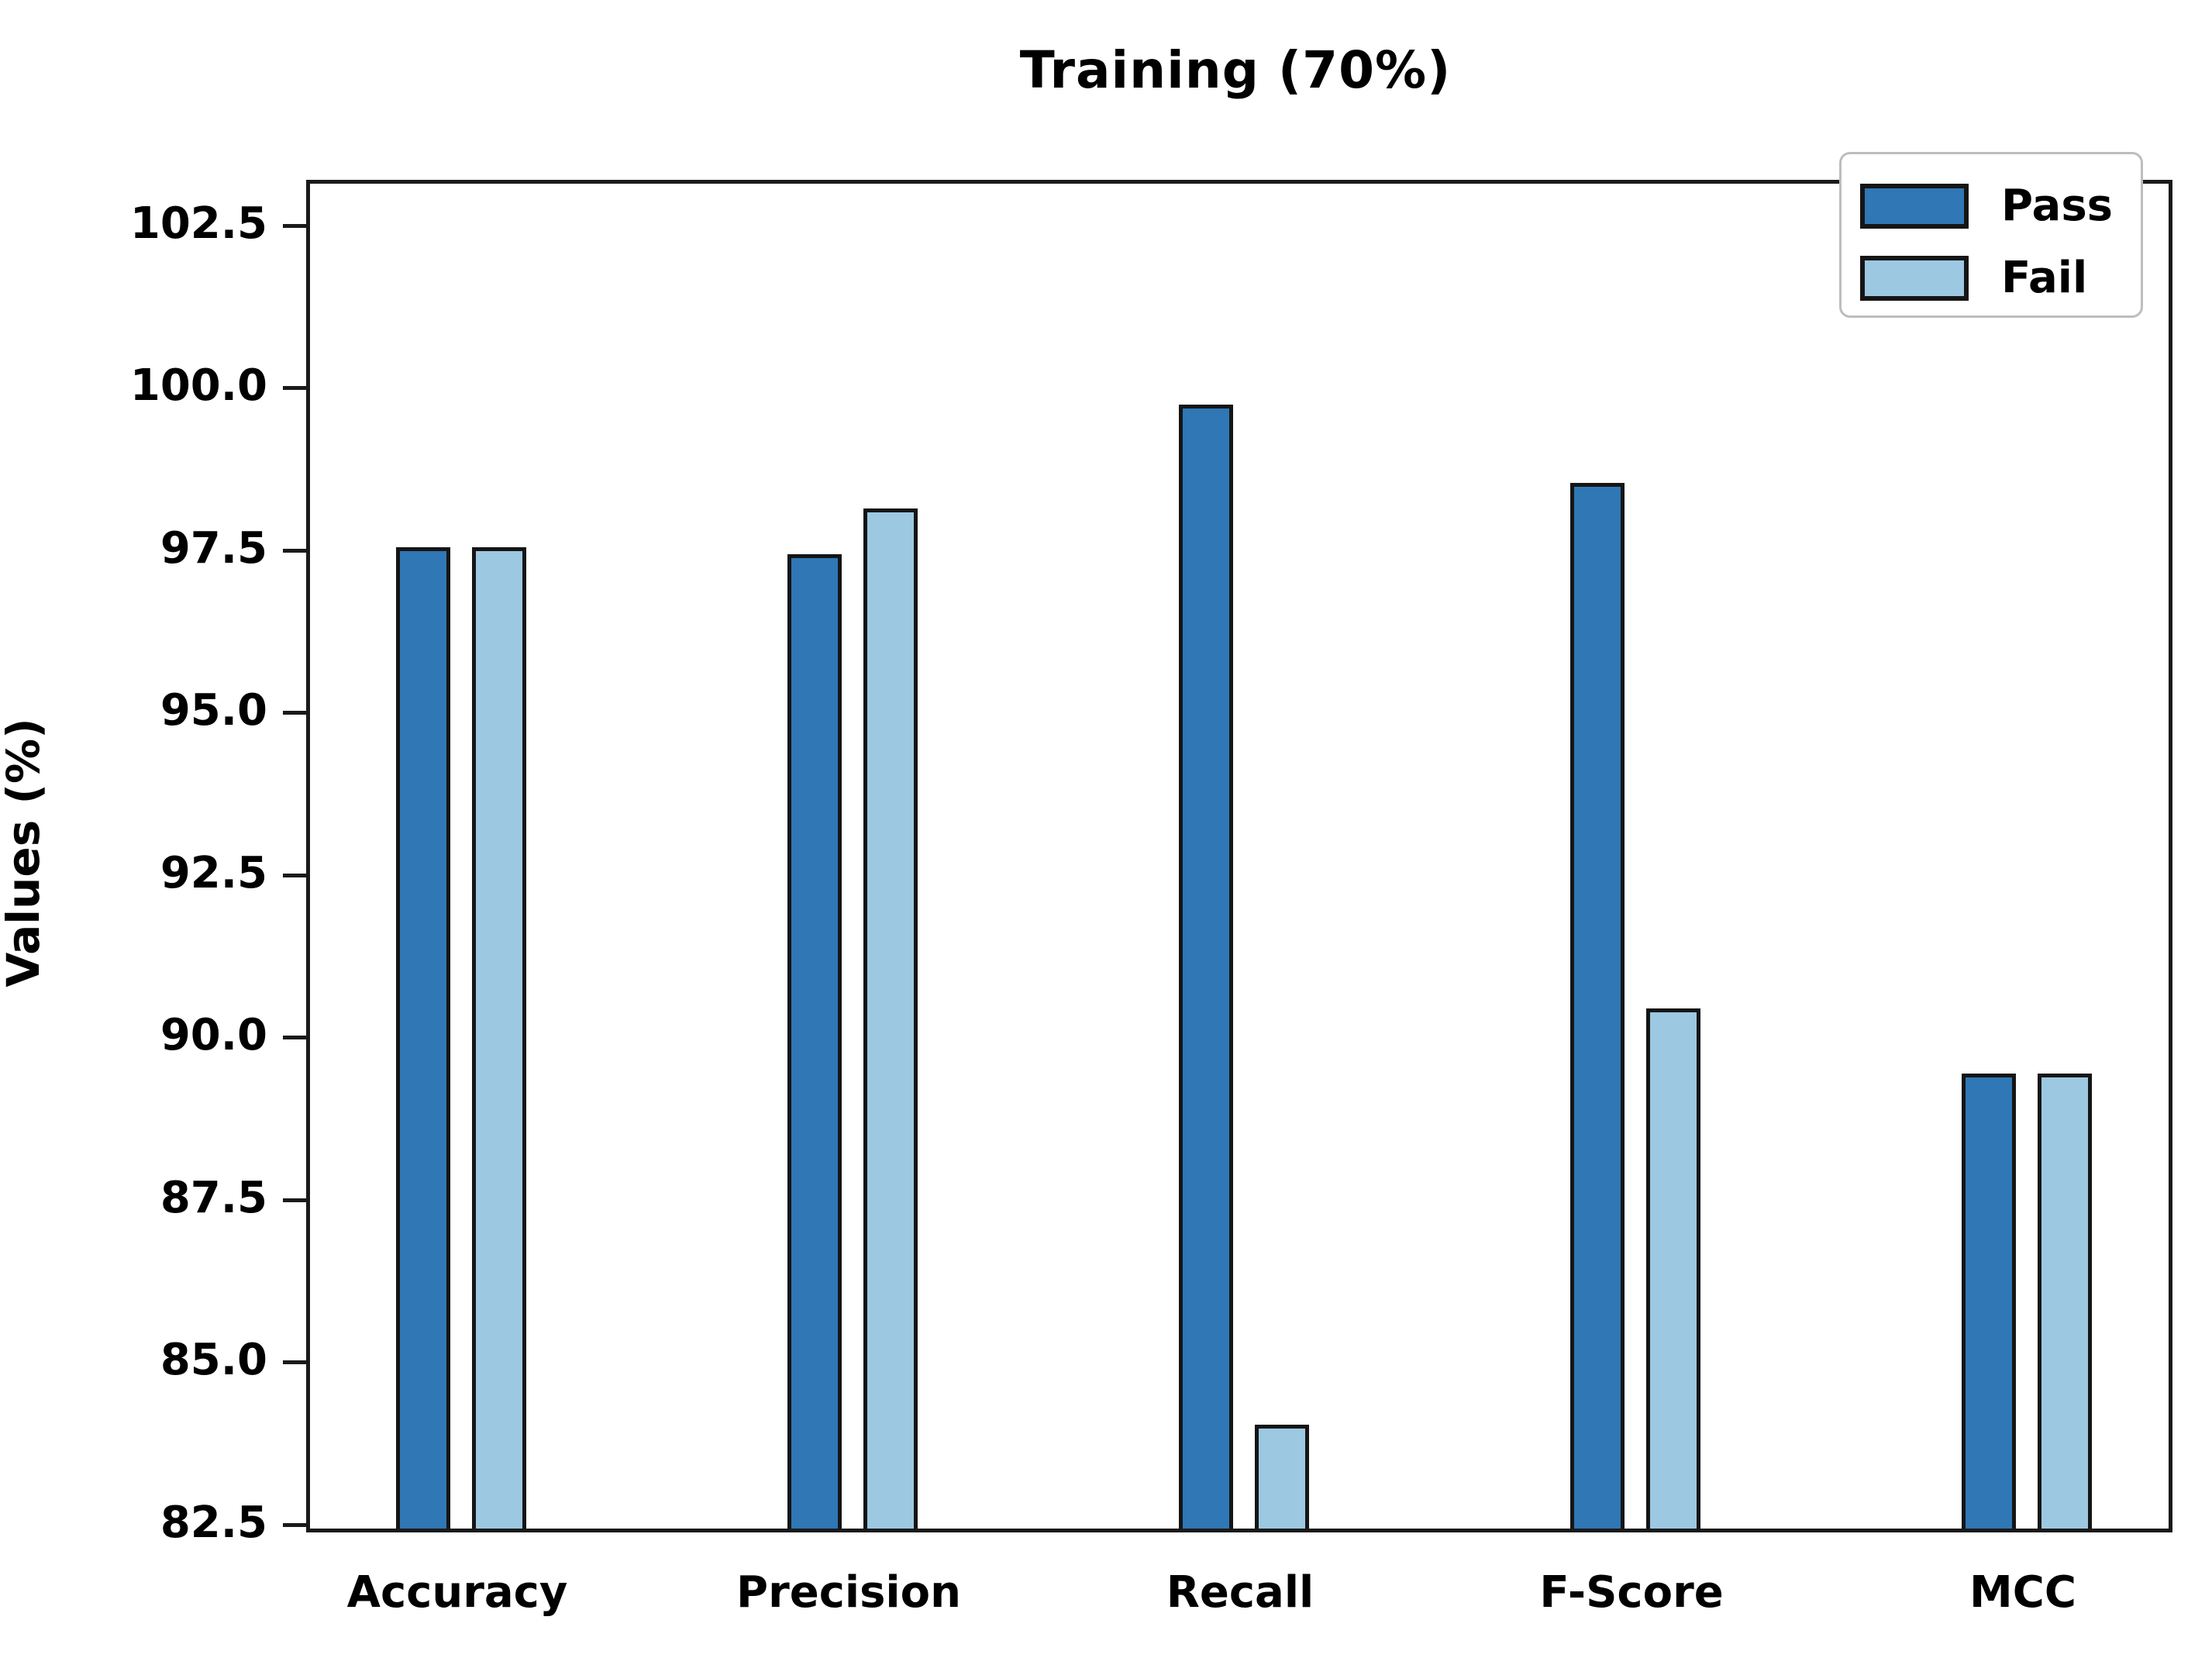 The width and height of the screenshot is (2212, 1658). I want to click on bar-fail-precision, so click(890, 1018).